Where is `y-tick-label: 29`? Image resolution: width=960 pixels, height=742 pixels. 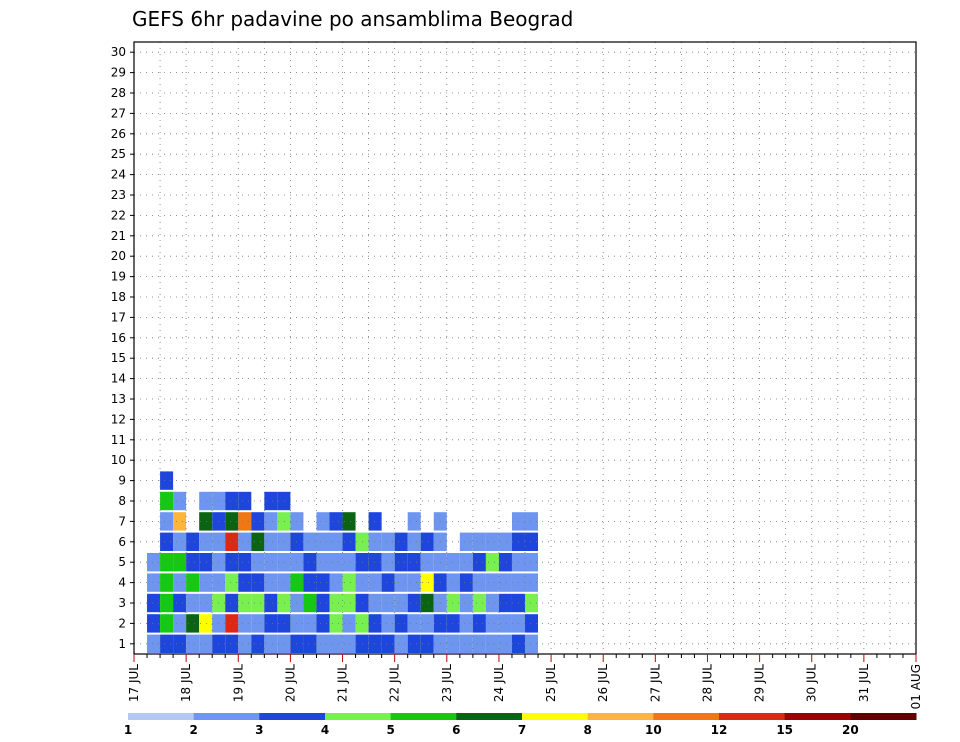 y-tick-label: 29 is located at coordinates (118, 73).